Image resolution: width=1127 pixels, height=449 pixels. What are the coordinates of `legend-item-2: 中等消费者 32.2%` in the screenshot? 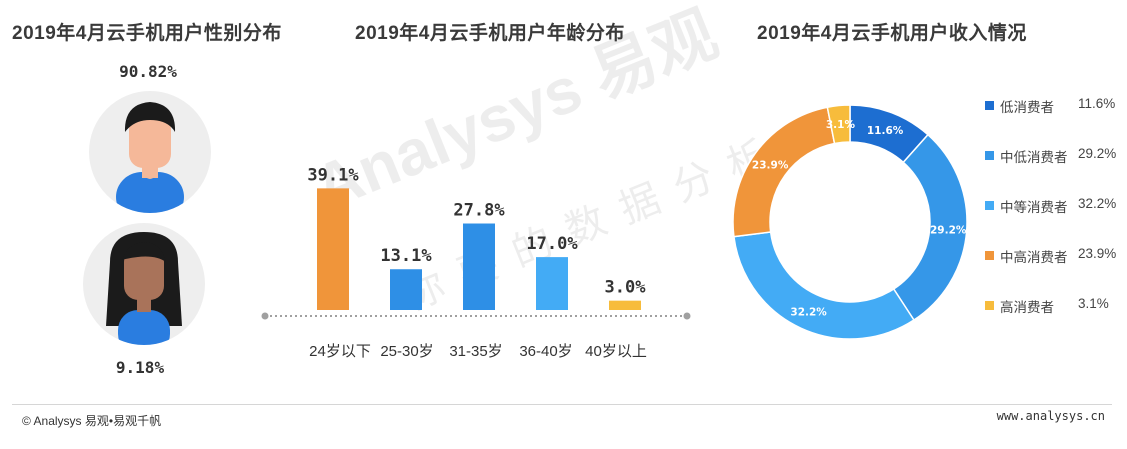 It's located at (1055, 221).